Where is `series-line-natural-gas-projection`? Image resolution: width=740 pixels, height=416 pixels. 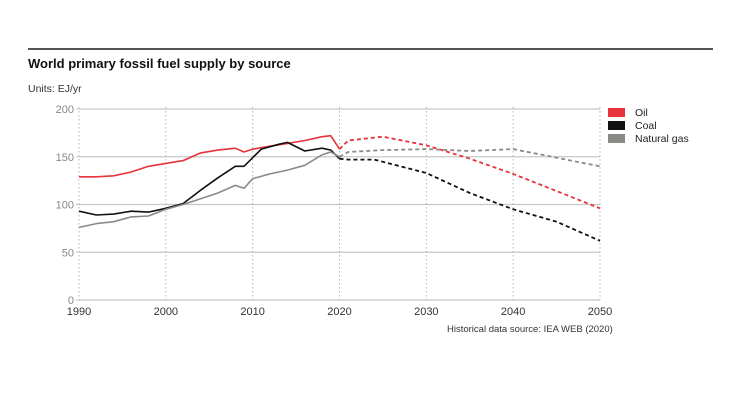
series-line-natural-gas-projection is located at coordinates (470, 158).